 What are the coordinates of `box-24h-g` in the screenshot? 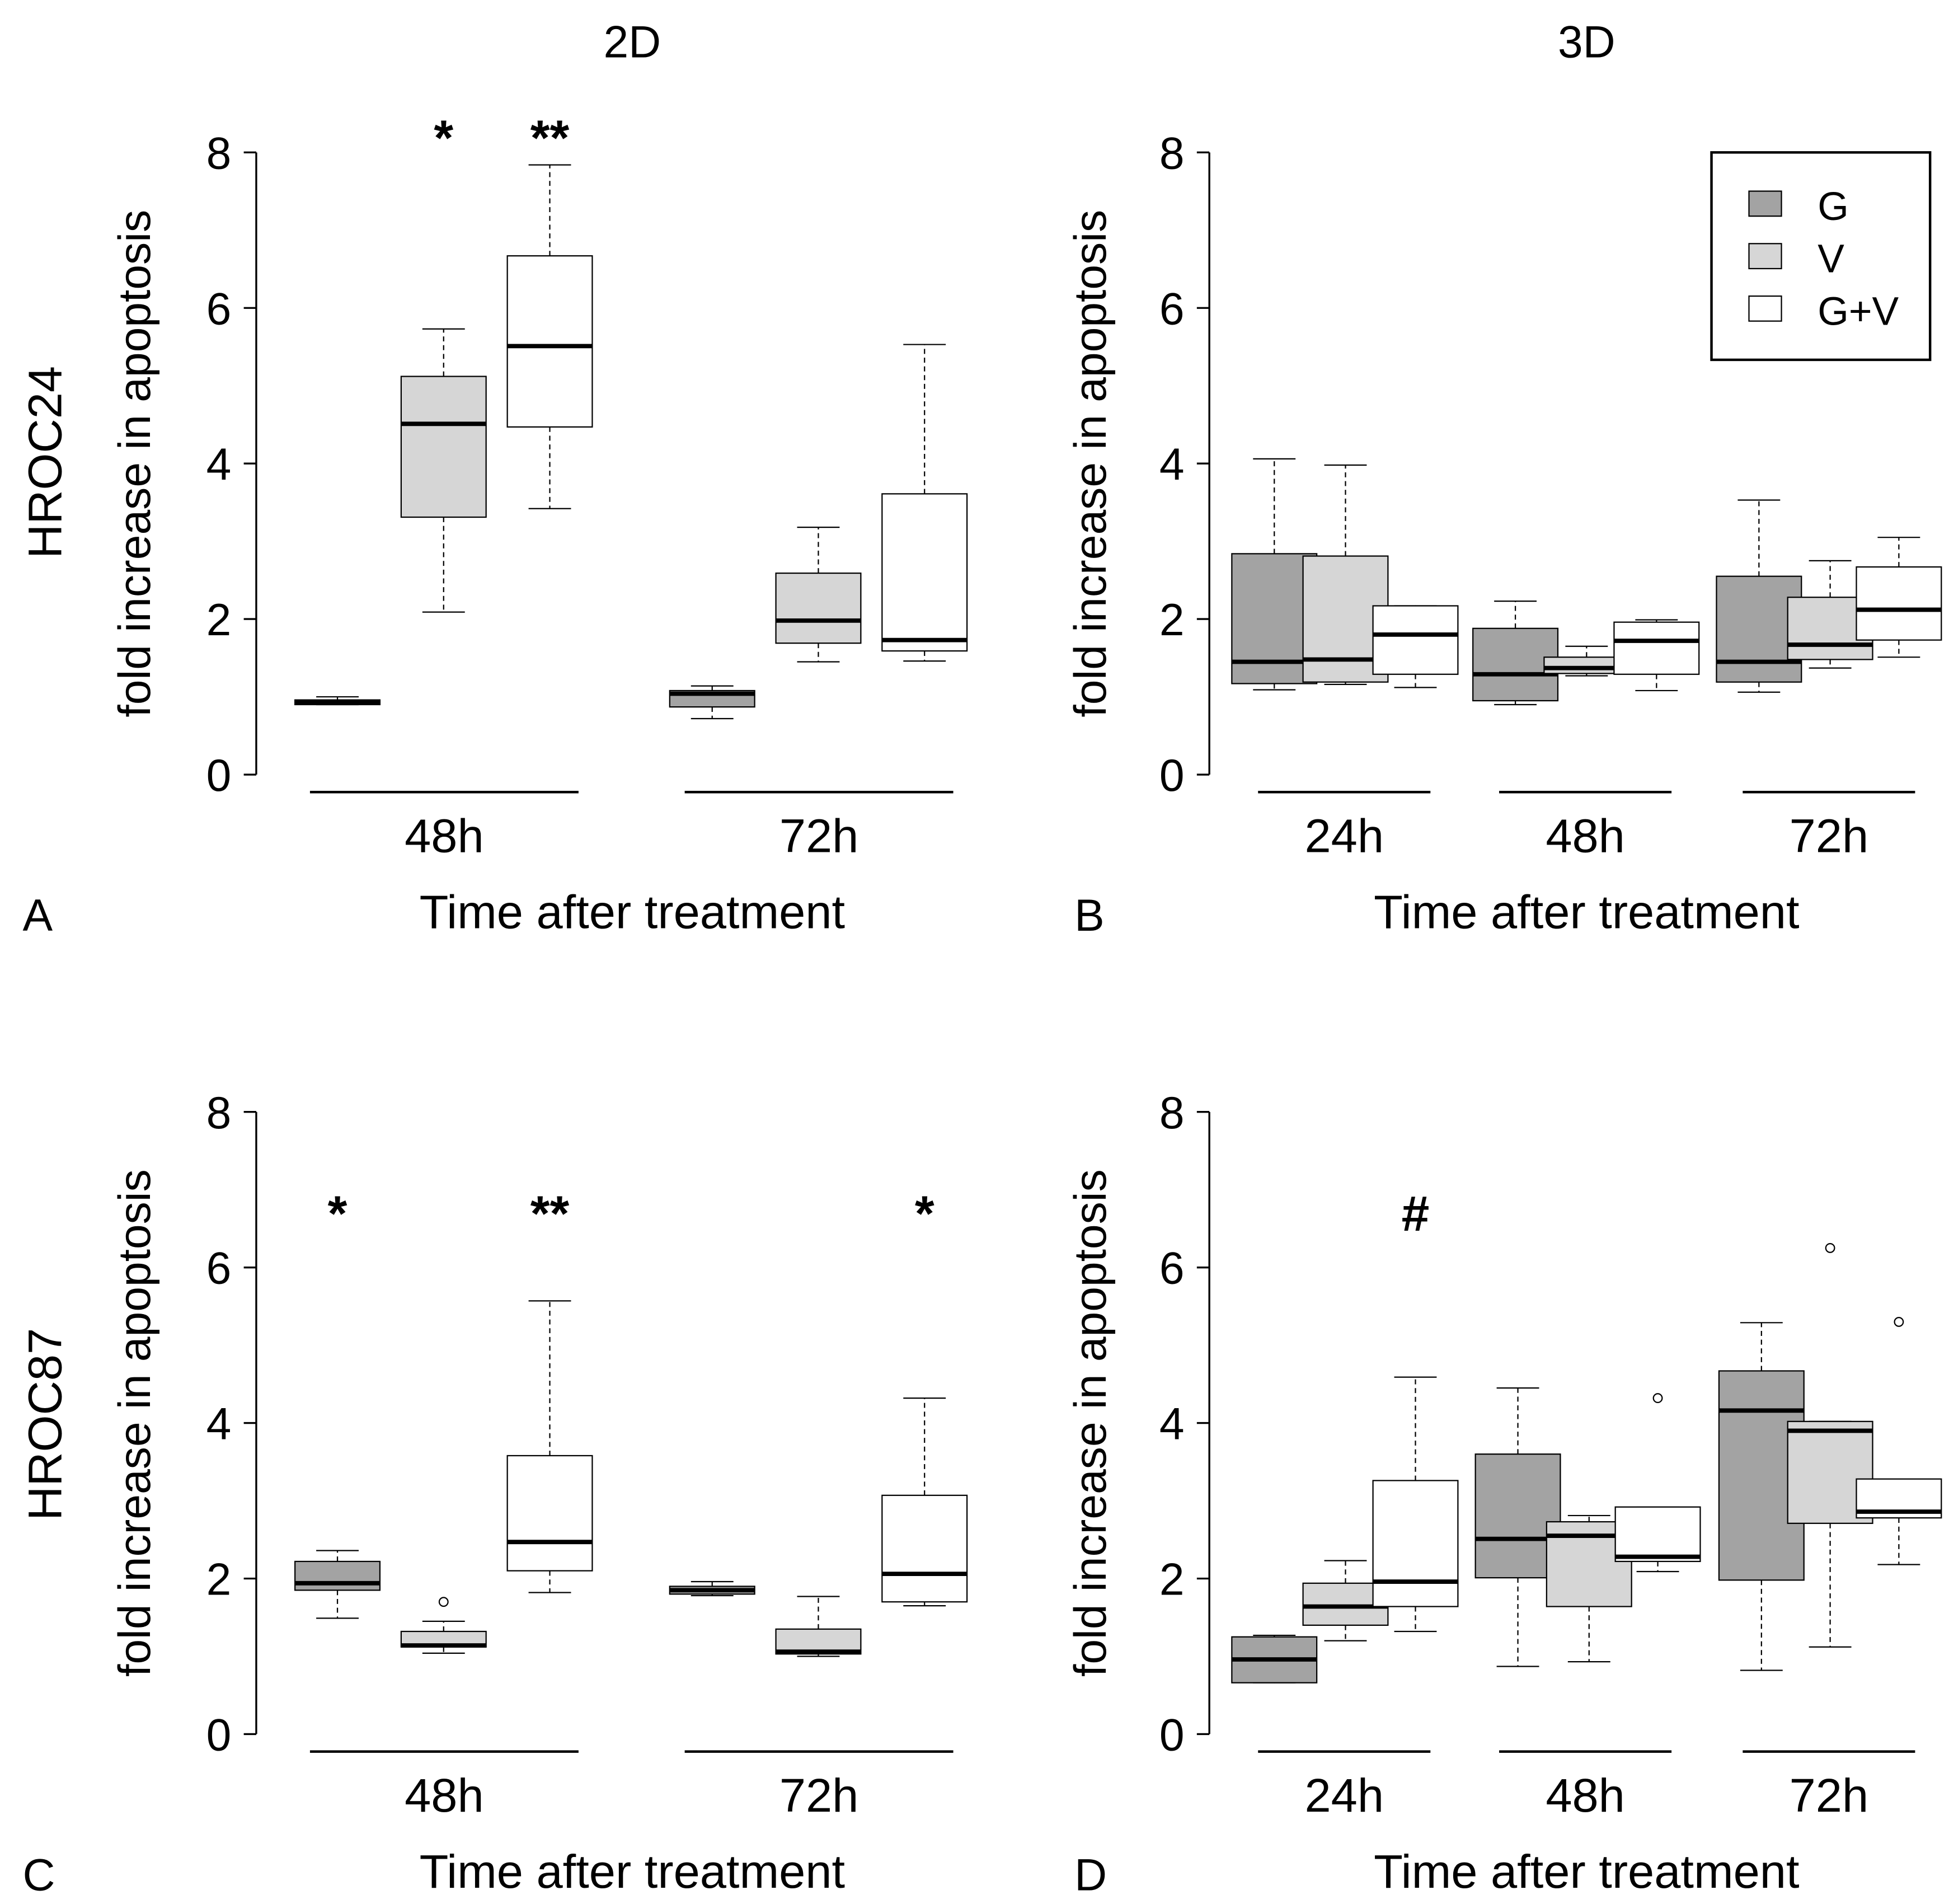 It's located at (1274, 1658).